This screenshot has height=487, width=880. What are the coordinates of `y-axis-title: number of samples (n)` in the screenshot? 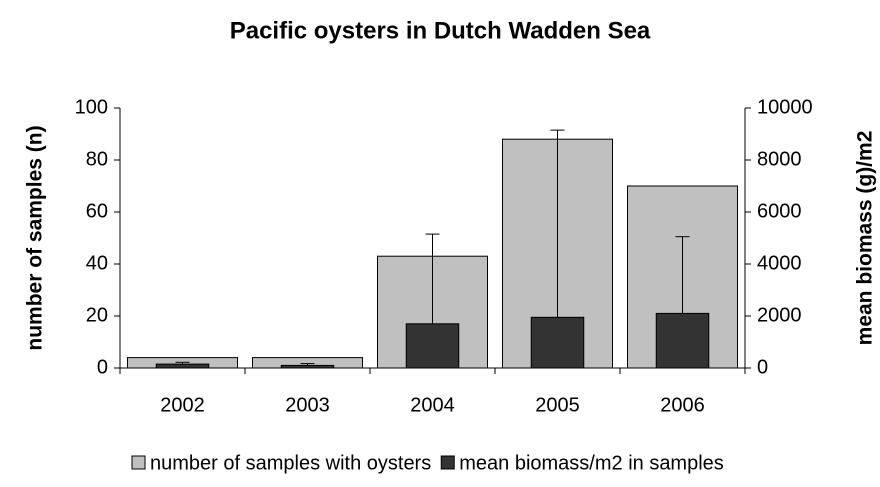 It's located at (35, 237).